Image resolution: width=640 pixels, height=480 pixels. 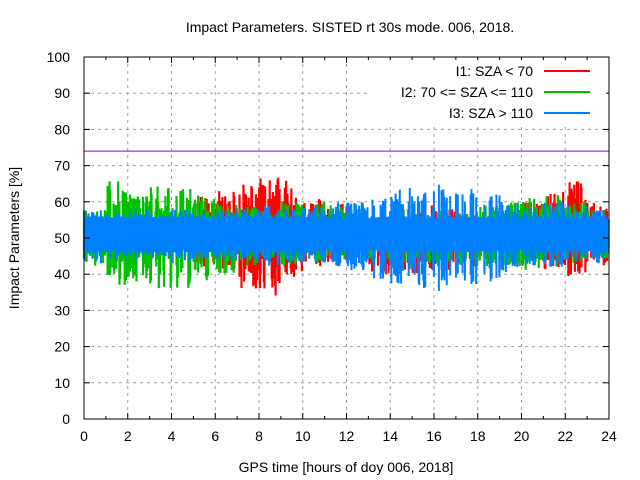 What do you see at coordinates (128, 436) in the screenshot?
I see `x-tick-label: 2` at bounding box center [128, 436].